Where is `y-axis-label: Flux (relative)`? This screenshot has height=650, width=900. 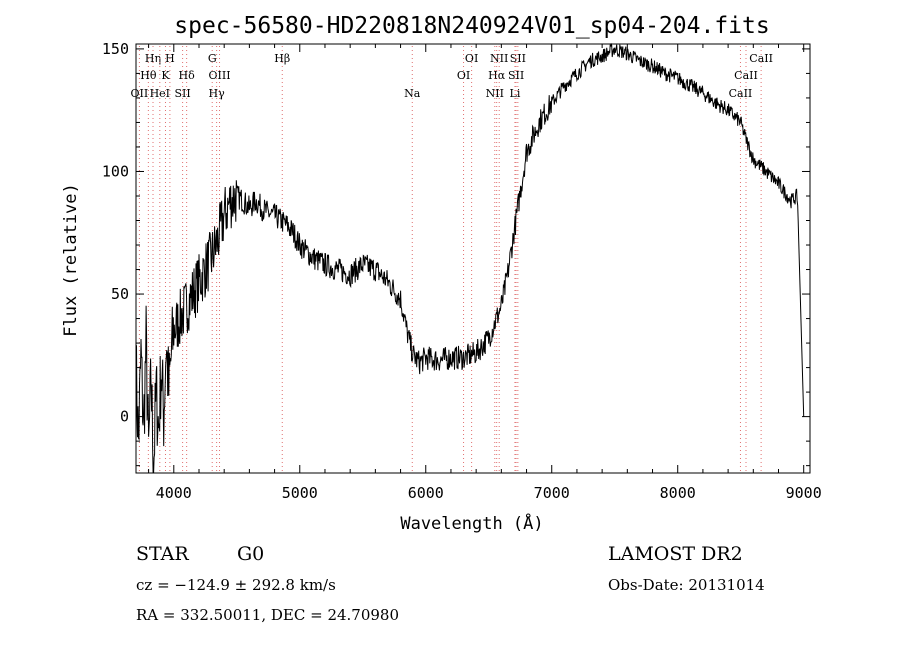
y-axis-label: Flux (relative) is located at coordinates (71, 260).